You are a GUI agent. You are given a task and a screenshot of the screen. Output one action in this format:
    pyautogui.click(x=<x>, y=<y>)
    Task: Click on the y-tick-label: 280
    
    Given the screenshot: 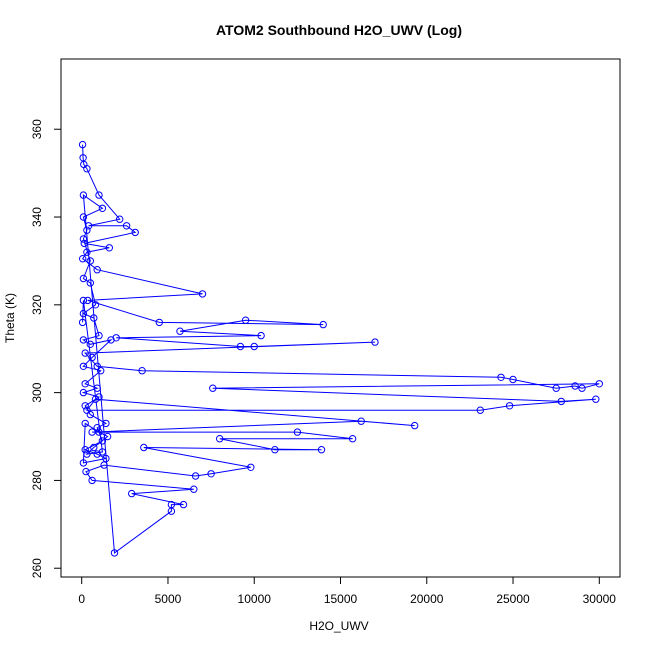 What is the action you would take?
    pyautogui.click(x=37, y=480)
    